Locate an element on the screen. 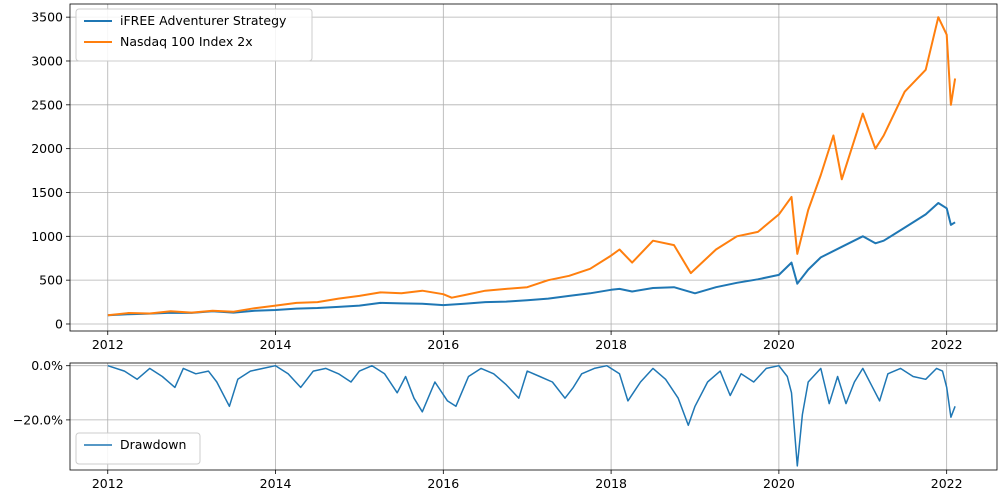 The height and width of the screenshot is (504, 1000). legend: Drawdown is located at coordinates (138, 448).